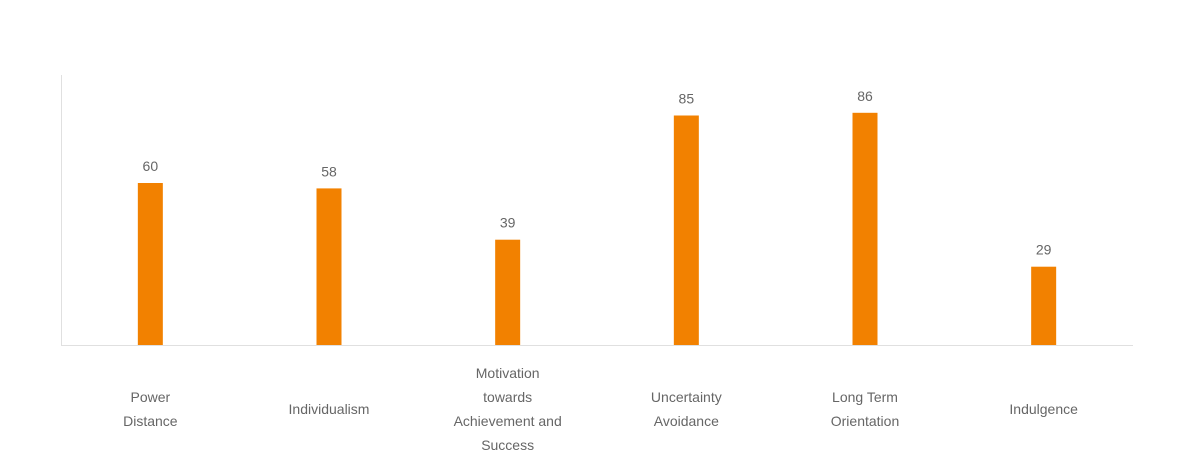 The height and width of the screenshot is (464, 1180). Describe the element at coordinates (329, 409) in the screenshot. I see `x-tick-label: Individualism` at that location.